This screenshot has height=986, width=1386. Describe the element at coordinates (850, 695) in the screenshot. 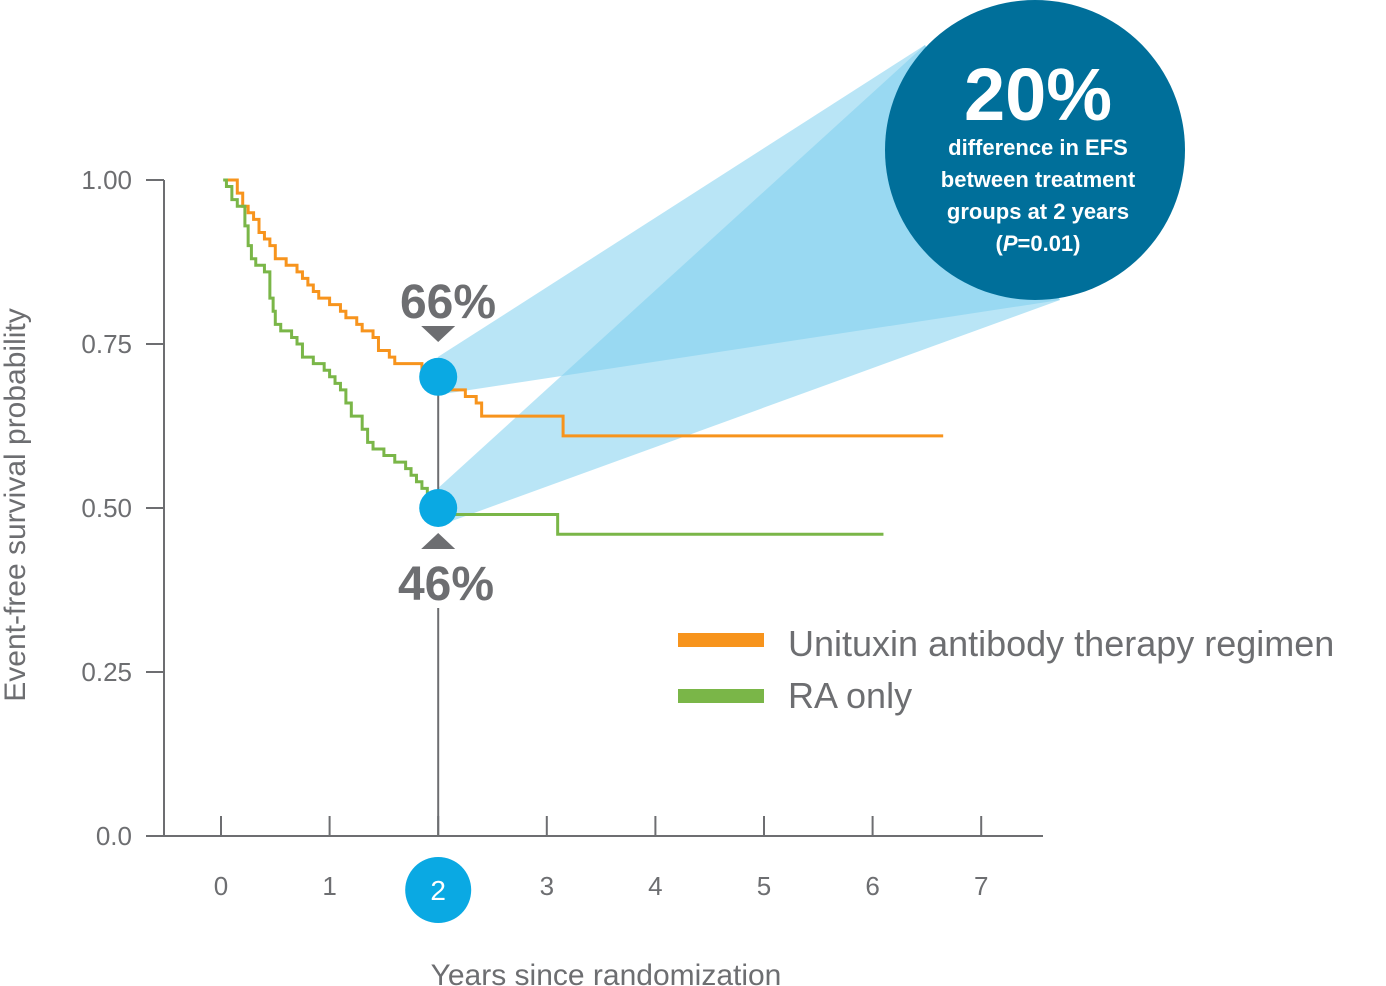

I see `legend-label-ra-only: RA only` at that location.